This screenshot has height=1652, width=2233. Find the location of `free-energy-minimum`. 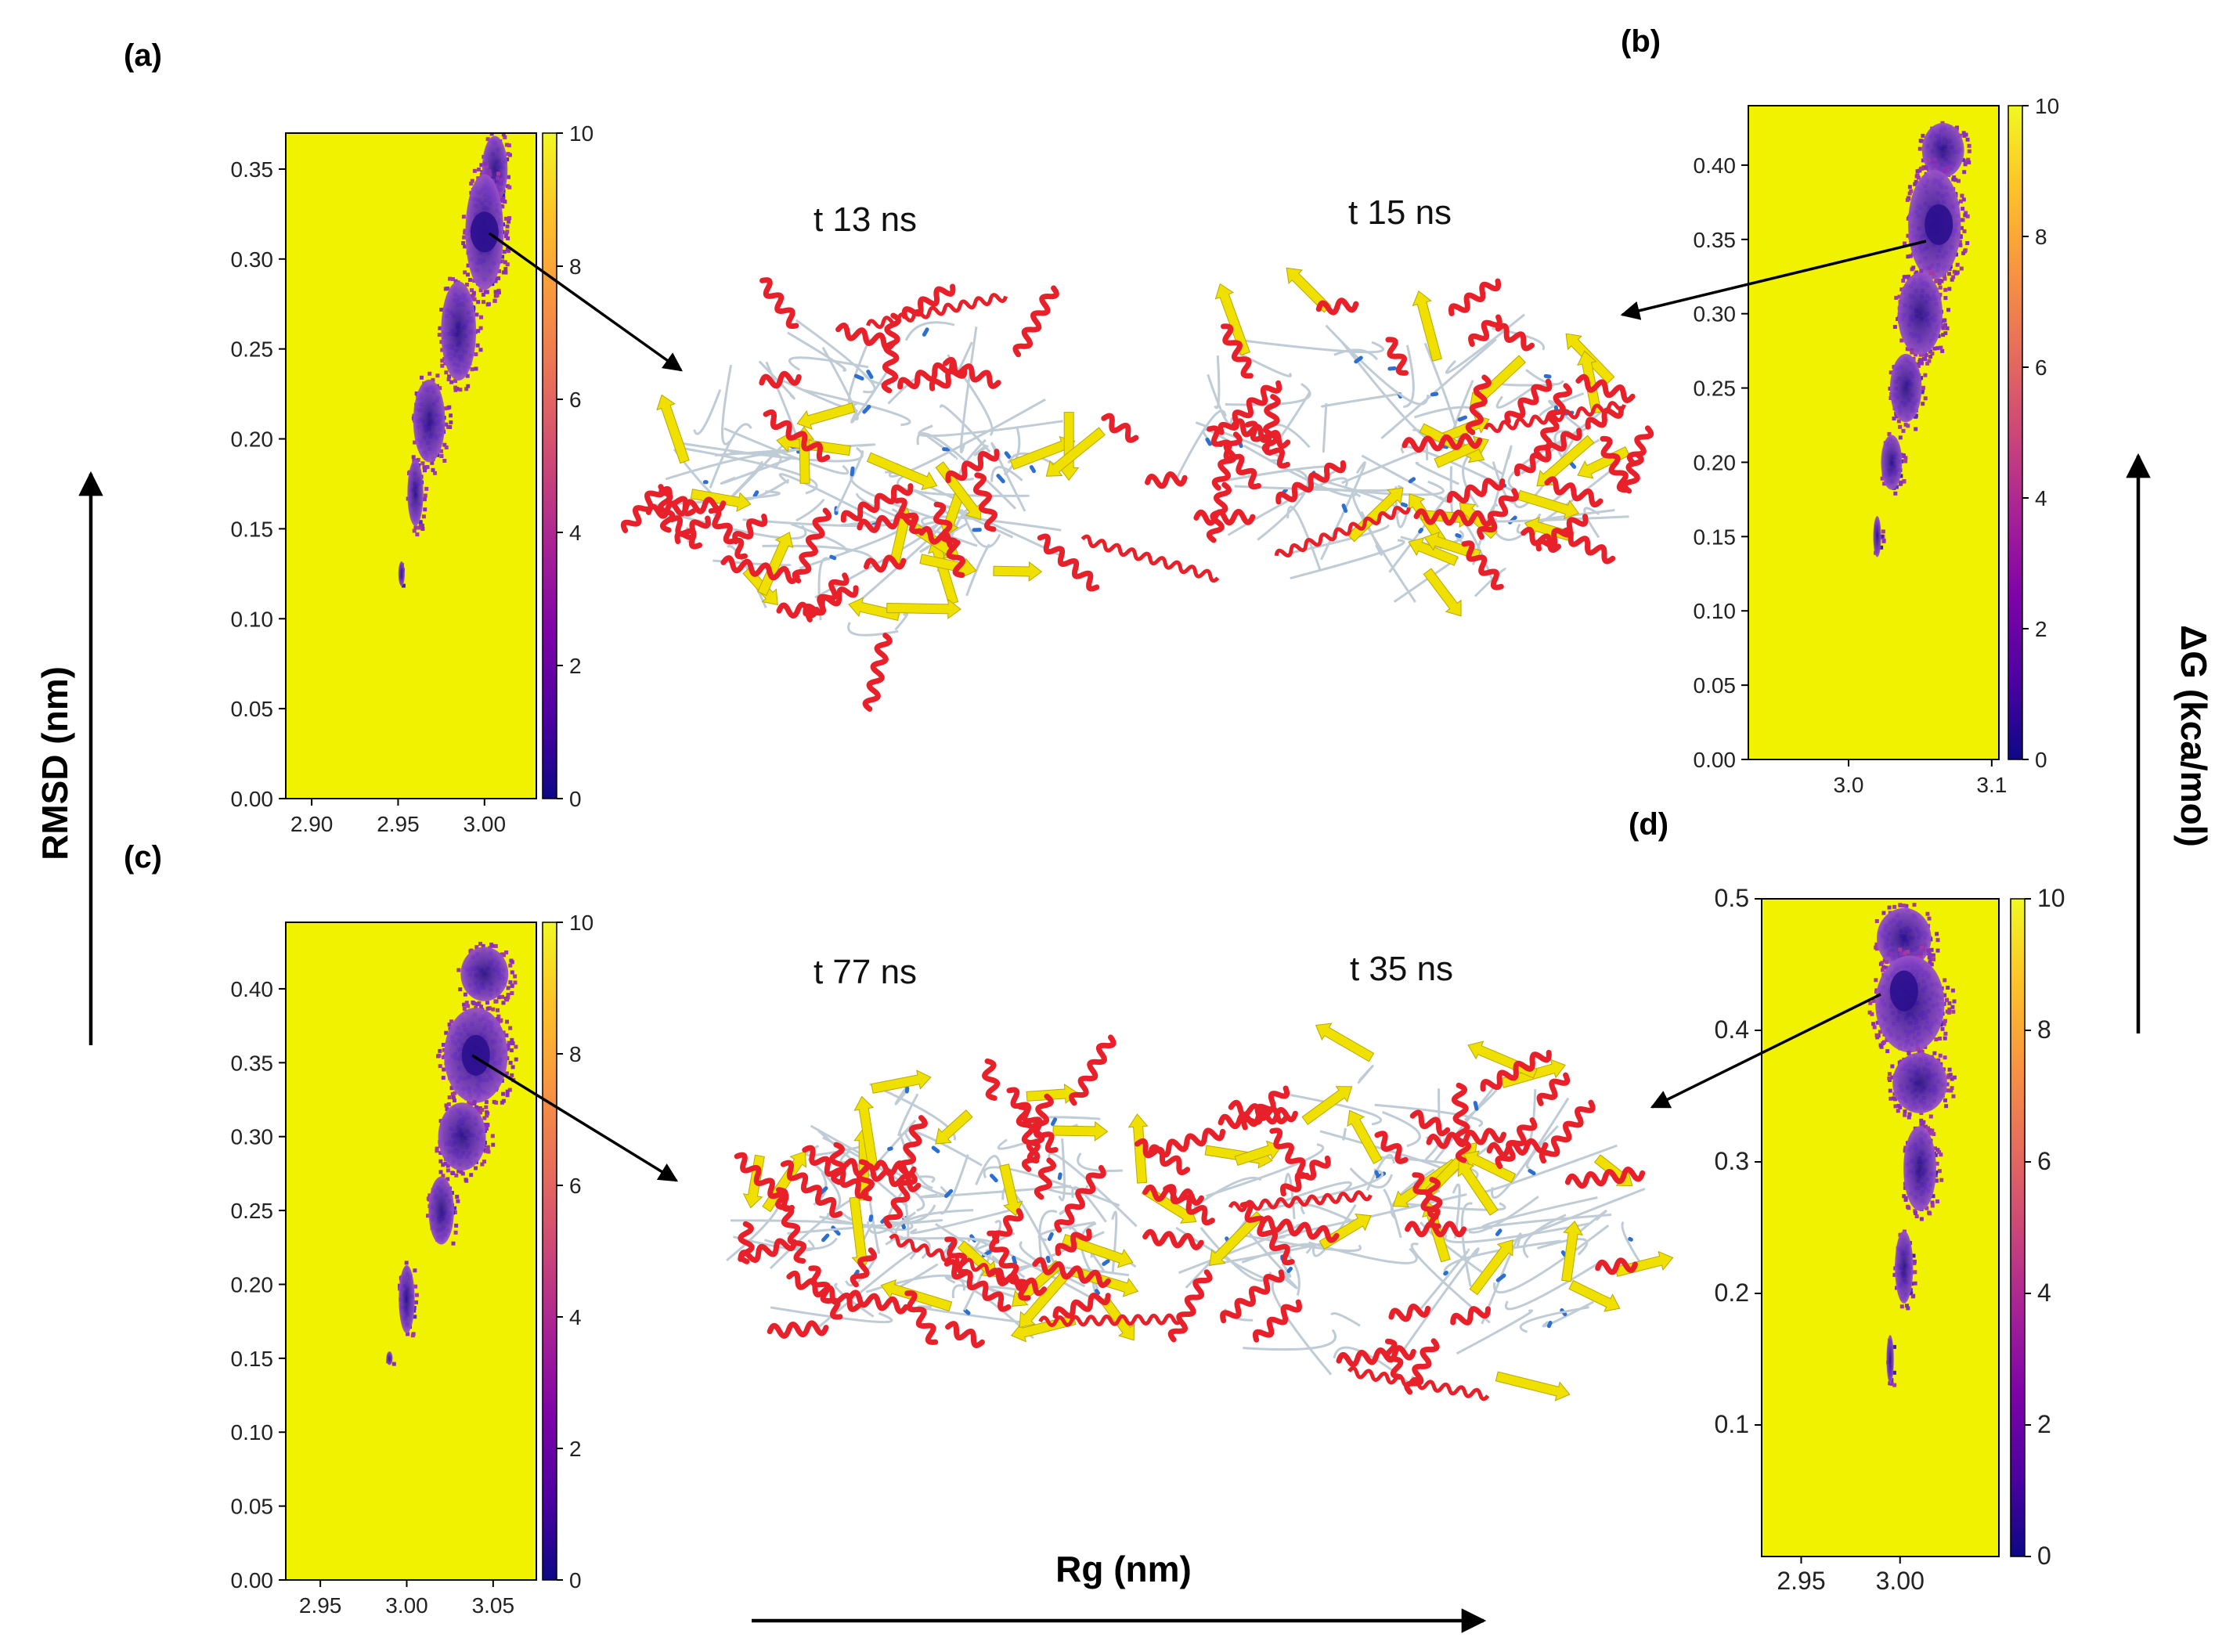

free-energy-minimum is located at coordinates (1903, 991).